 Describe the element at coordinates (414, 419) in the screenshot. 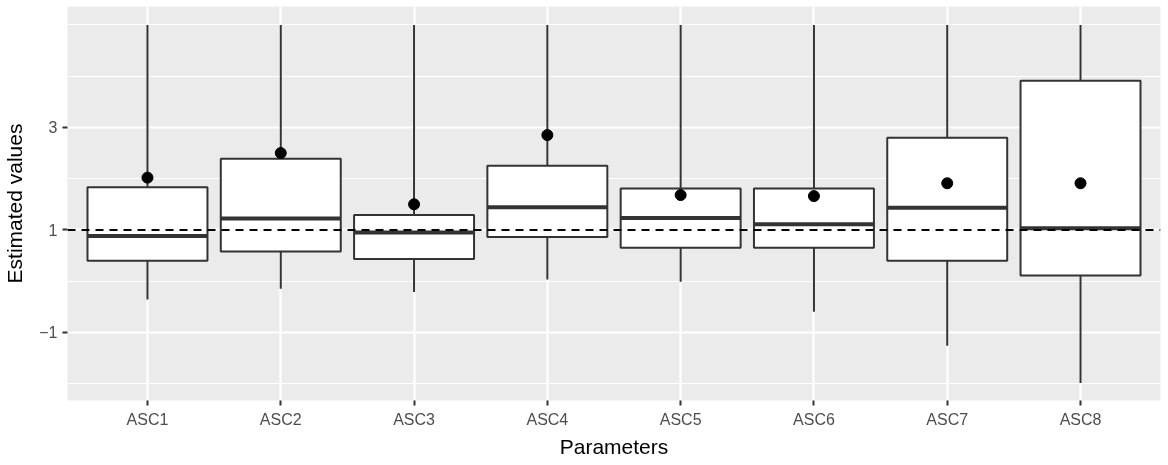

I see `x-tick-label: ASC3` at that location.